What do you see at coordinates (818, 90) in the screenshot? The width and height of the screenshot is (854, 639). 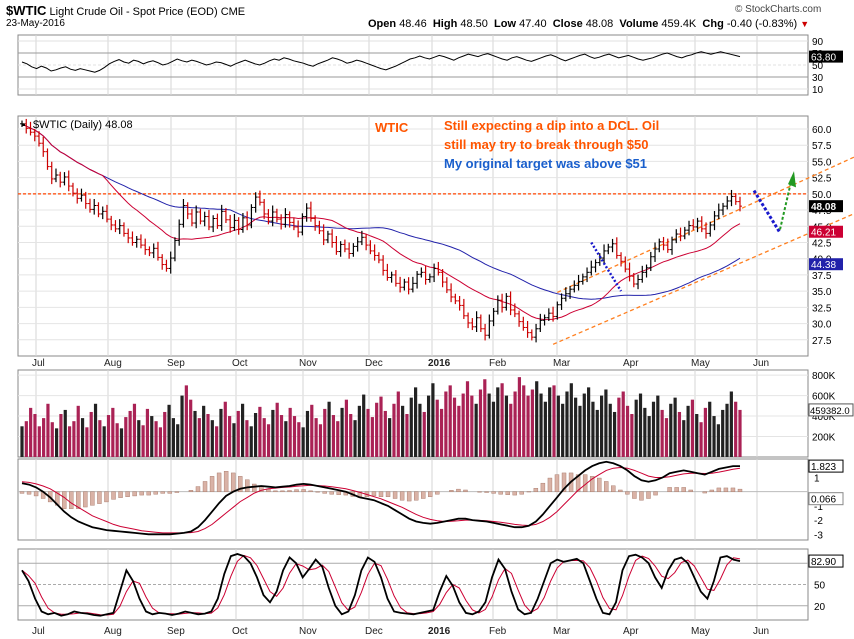 I see `rsi-tick-label: 10` at bounding box center [818, 90].